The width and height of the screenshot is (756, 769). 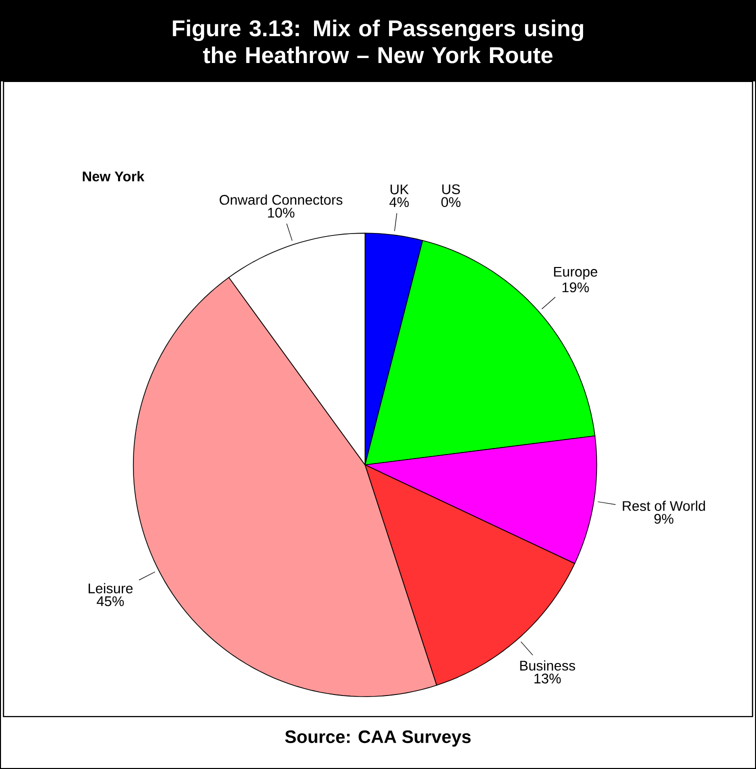 I want to click on source-note: Source: CAA Surveys, so click(x=378, y=738).